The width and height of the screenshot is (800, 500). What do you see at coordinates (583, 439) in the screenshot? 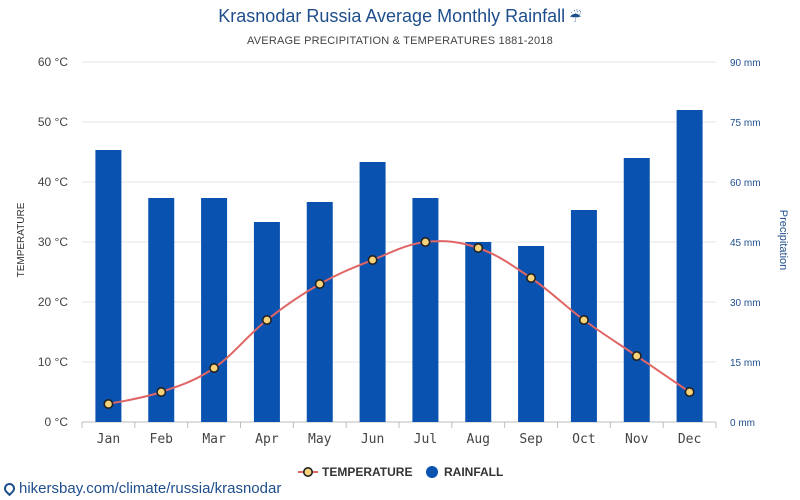
I see `x-tick-label: Oct` at bounding box center [583, 439].